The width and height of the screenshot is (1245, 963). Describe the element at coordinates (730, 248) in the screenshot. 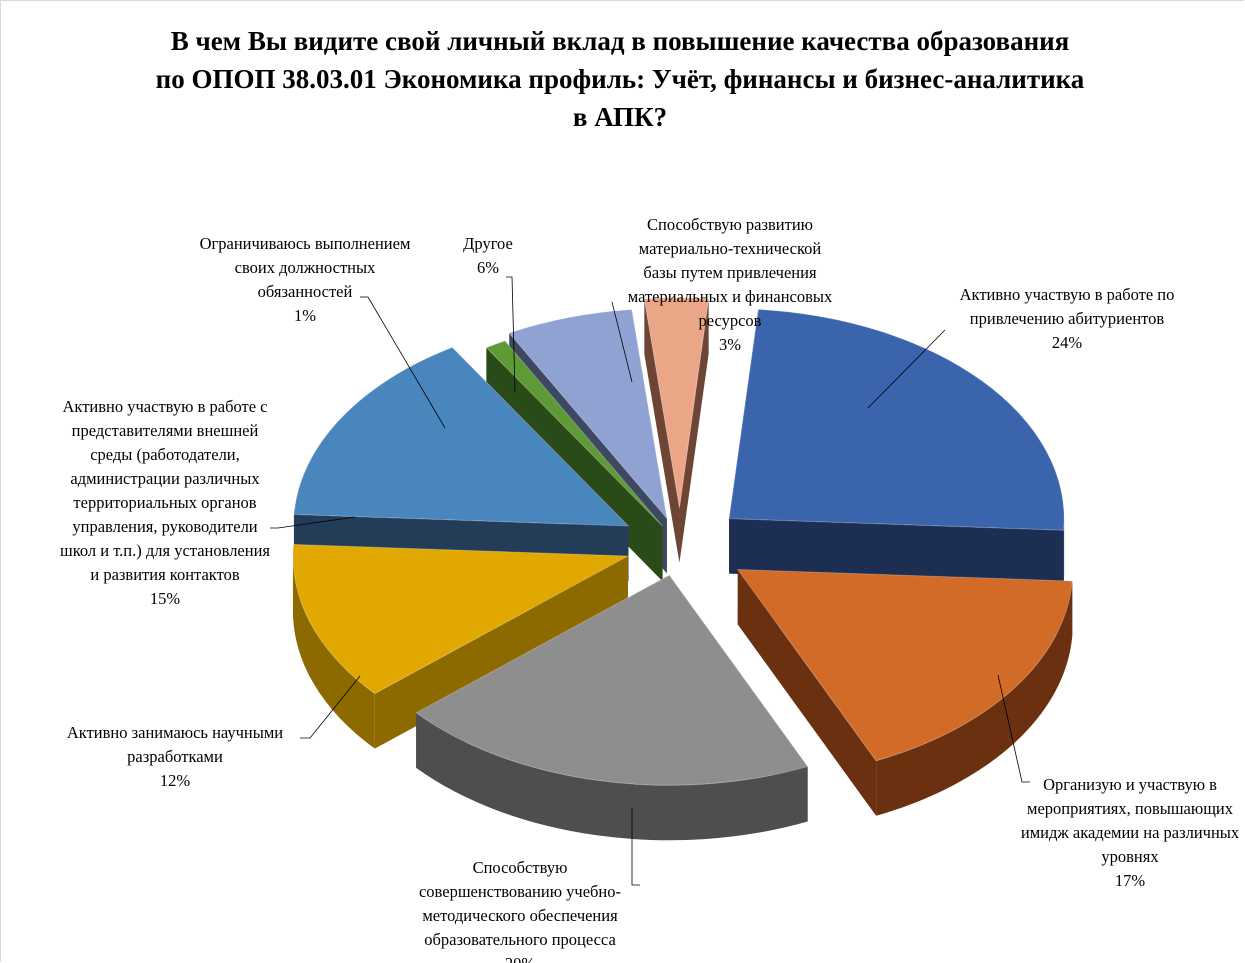

I see `data-label-8-line-2: материально-технической` at that location.